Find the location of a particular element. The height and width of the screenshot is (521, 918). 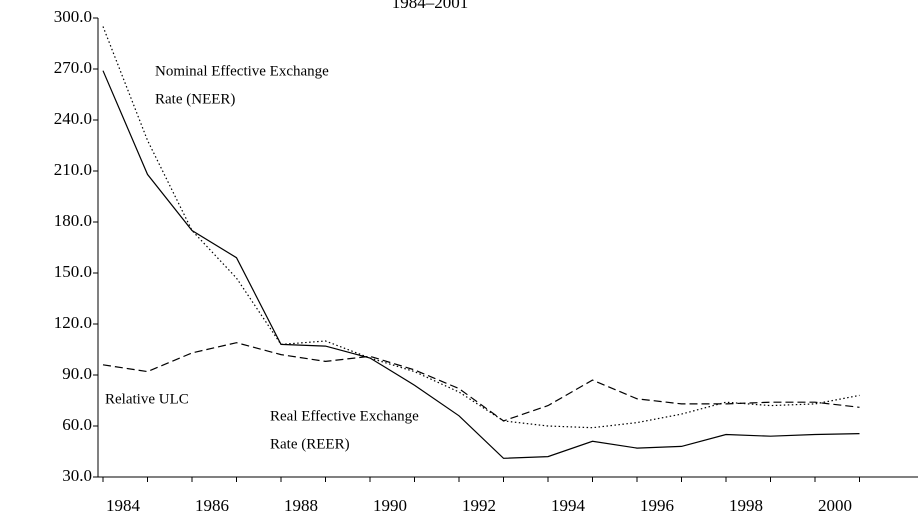

x-tick-label: 1994 is located at coordinates (568, 505).